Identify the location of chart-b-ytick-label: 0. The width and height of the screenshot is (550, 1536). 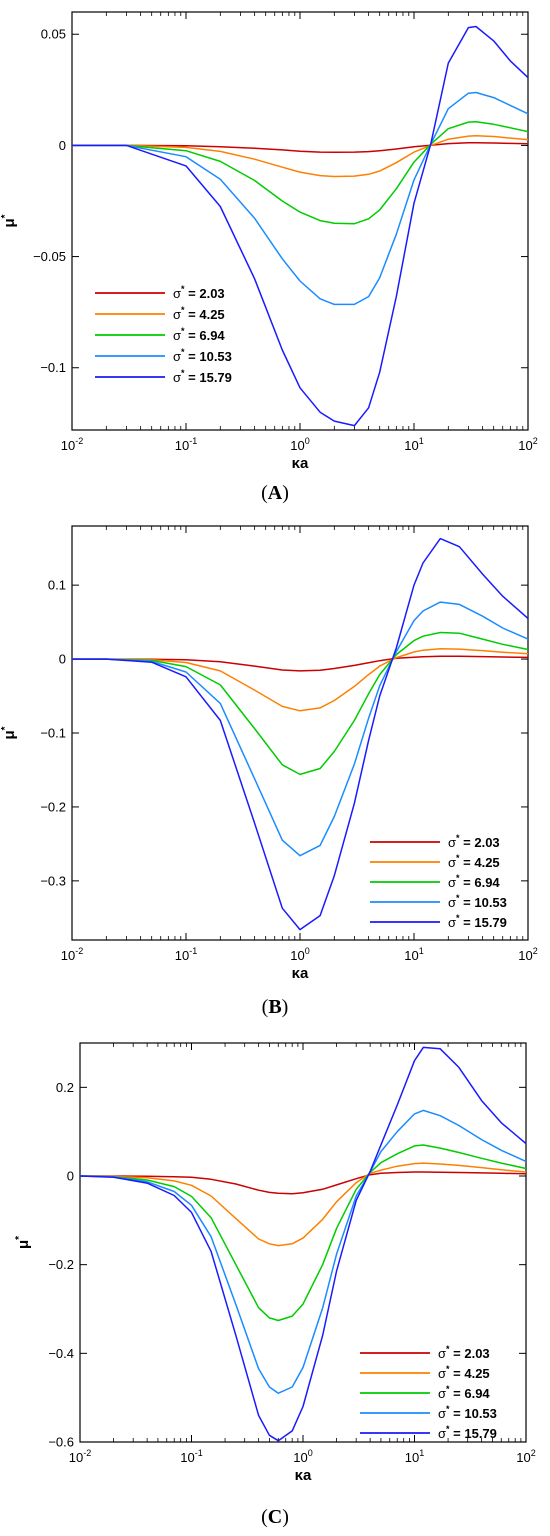
(62, 659).